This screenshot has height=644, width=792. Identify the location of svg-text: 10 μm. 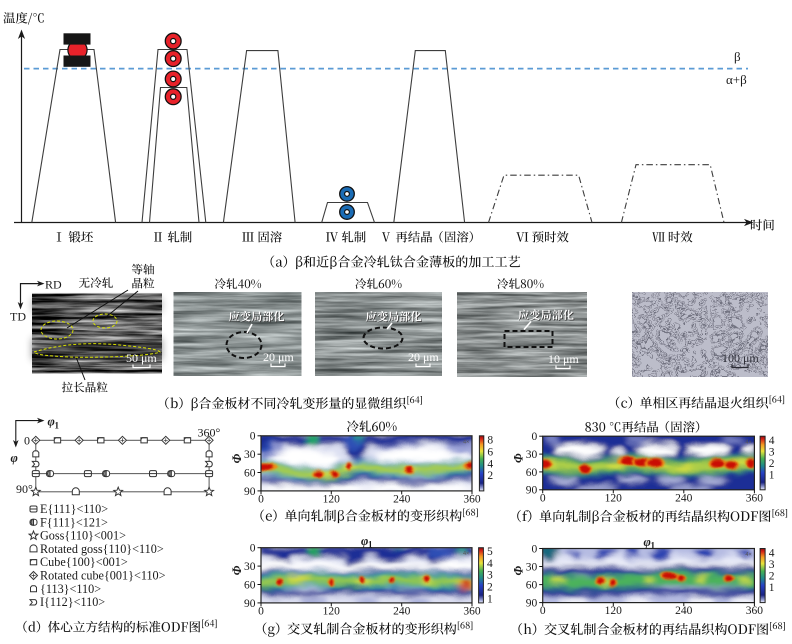
(563, 359).